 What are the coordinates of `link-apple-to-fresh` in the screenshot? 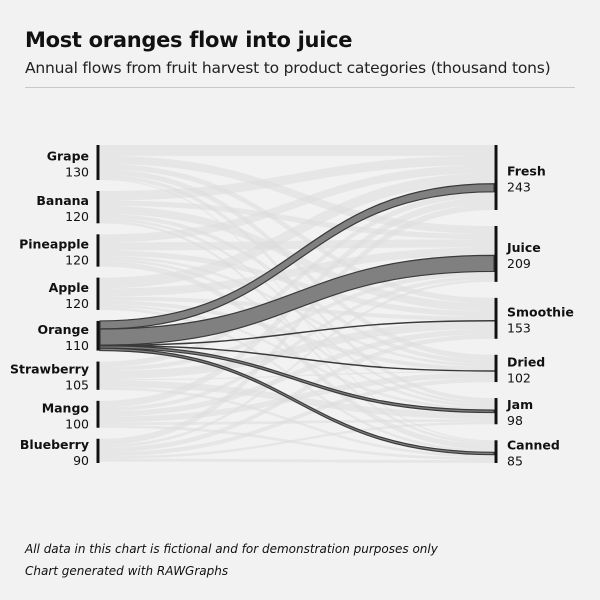 It's located at (297, 231).